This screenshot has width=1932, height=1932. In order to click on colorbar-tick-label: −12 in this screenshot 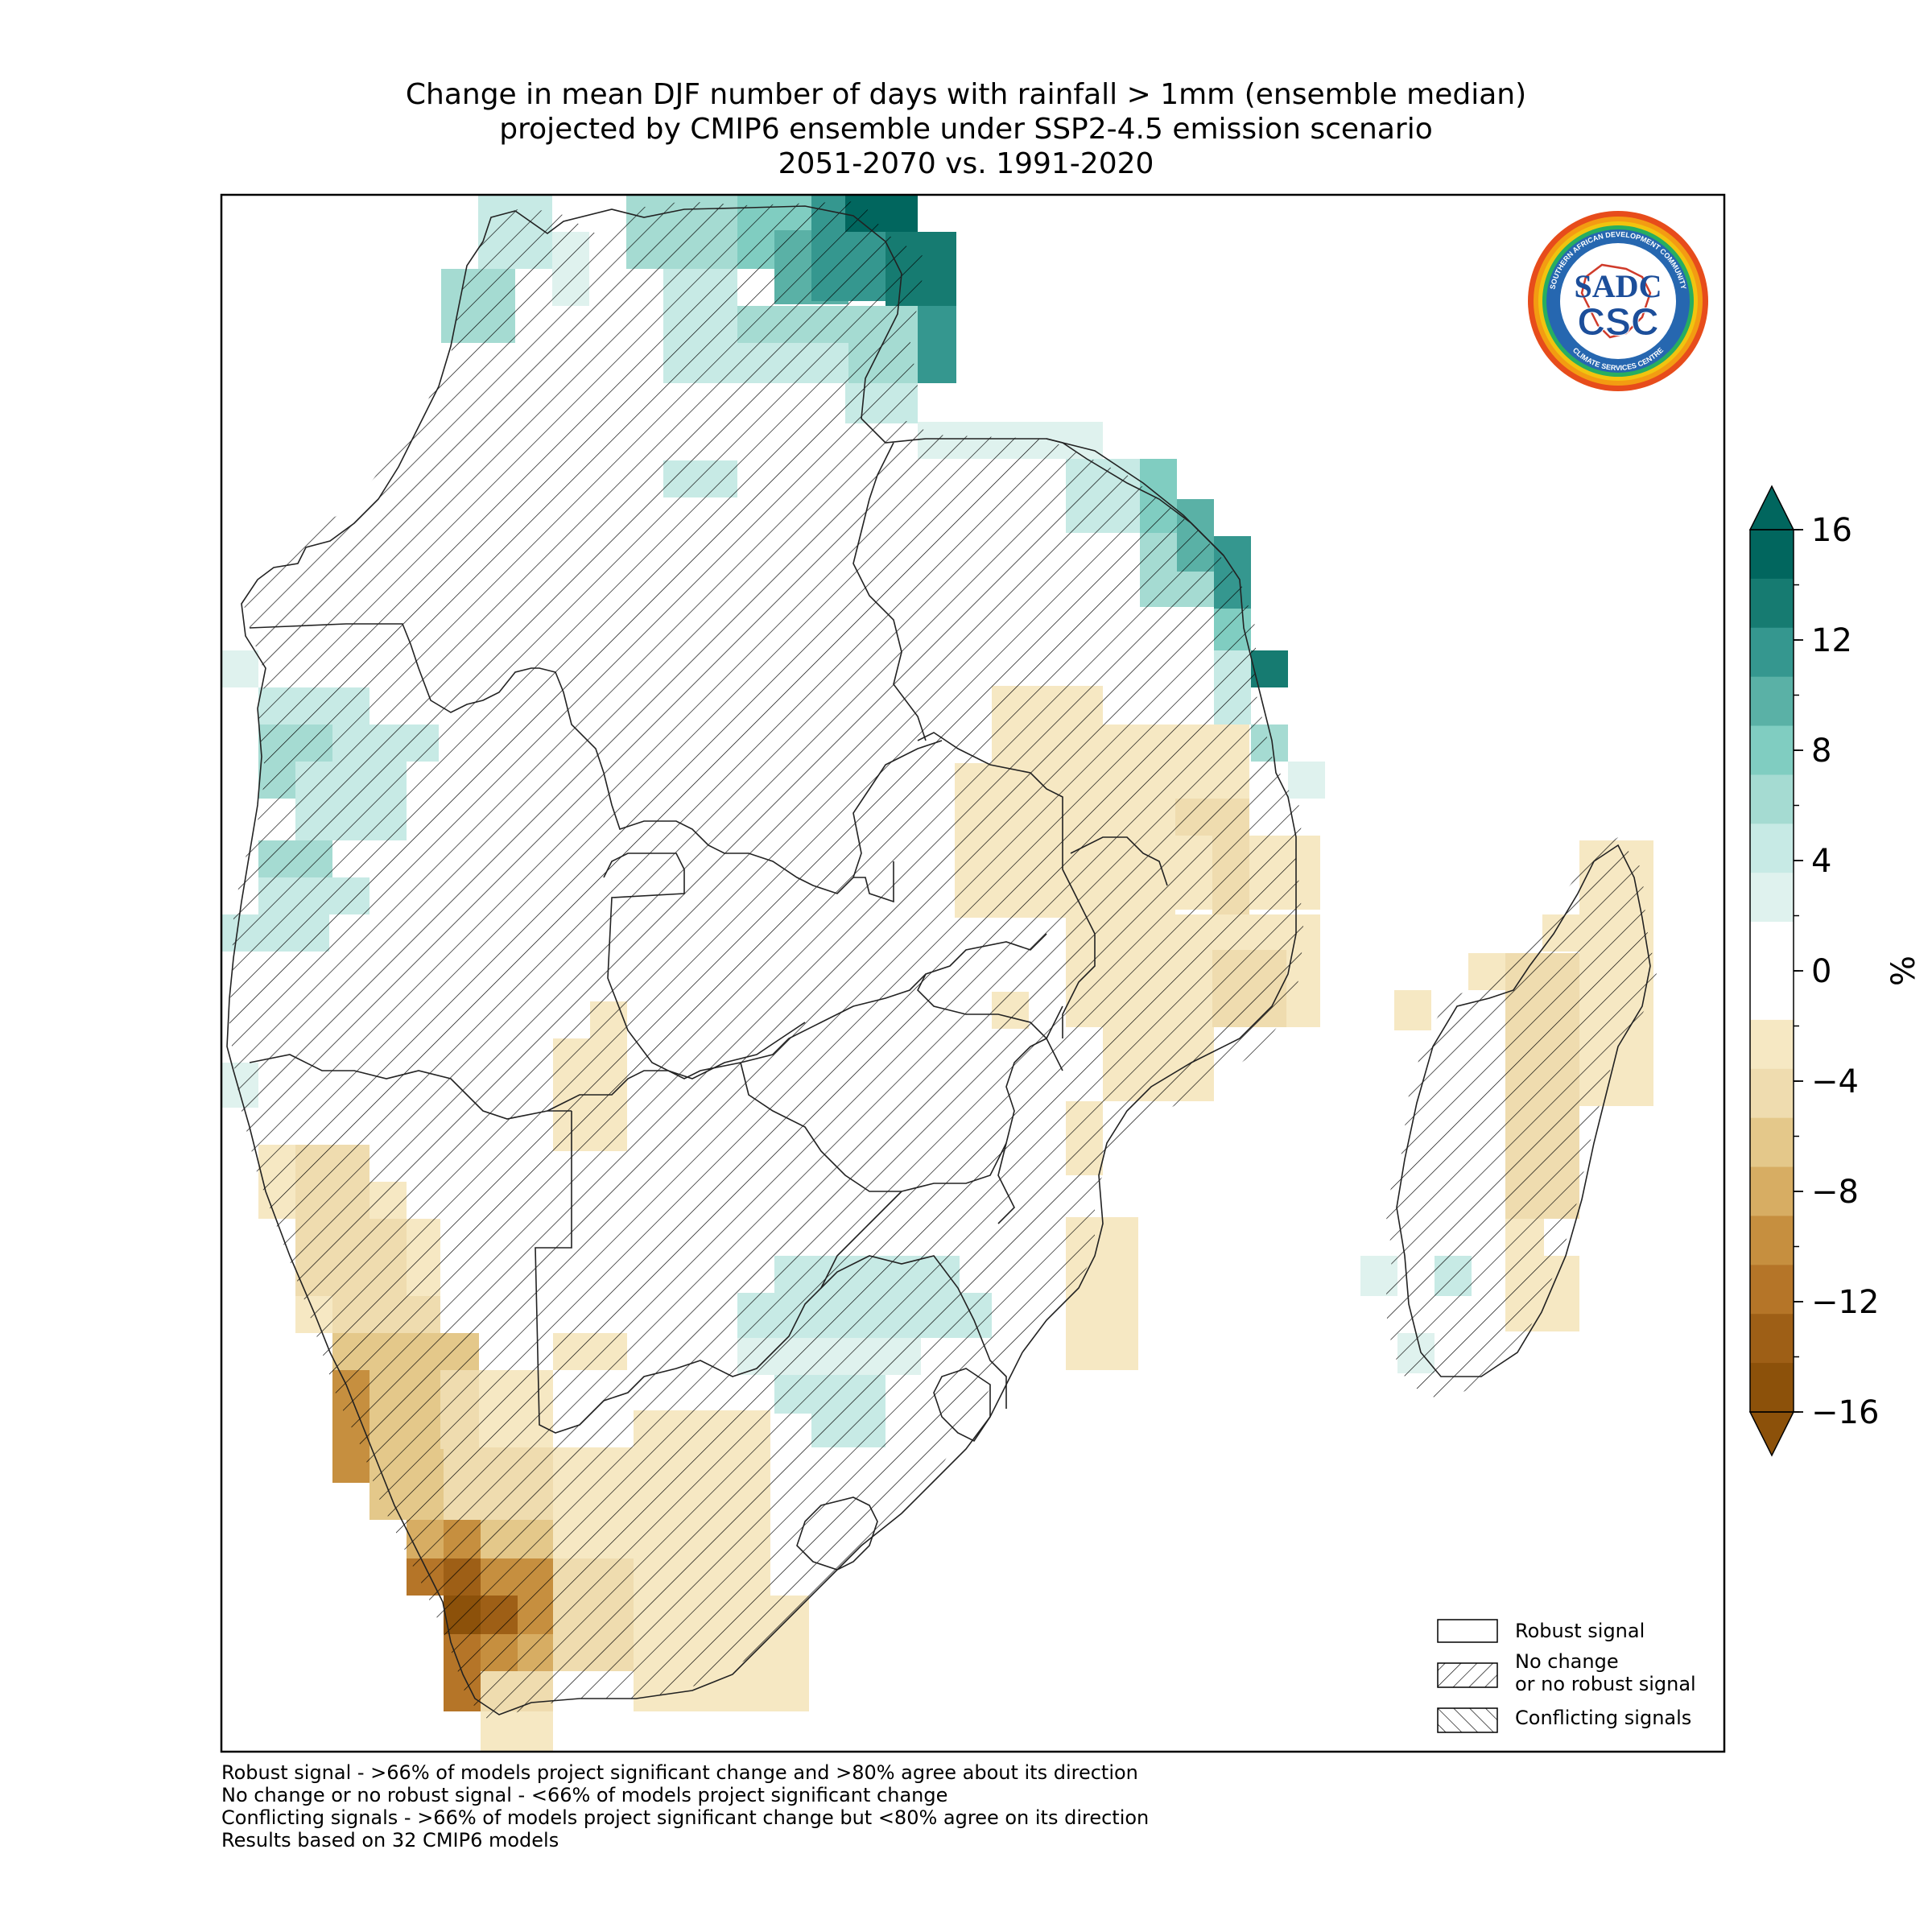, I will do `click(1845, 1302)`.